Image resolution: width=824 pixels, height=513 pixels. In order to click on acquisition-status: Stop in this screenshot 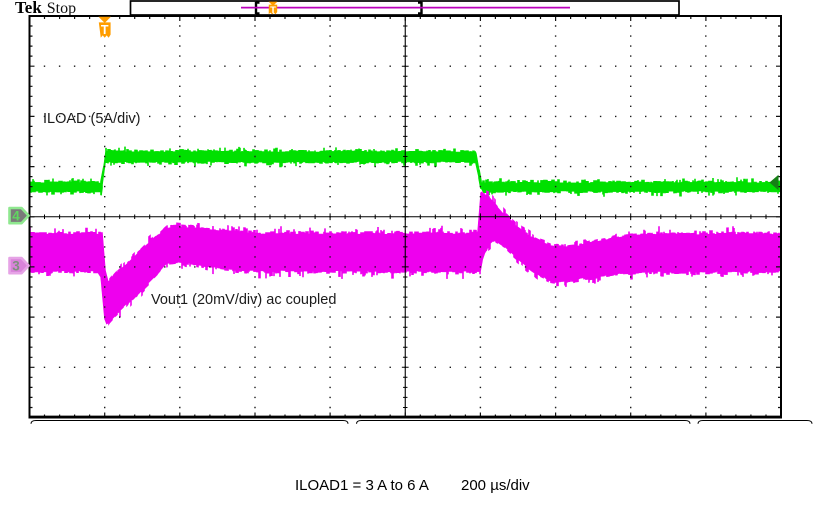, I will do `click(61, 8)`.